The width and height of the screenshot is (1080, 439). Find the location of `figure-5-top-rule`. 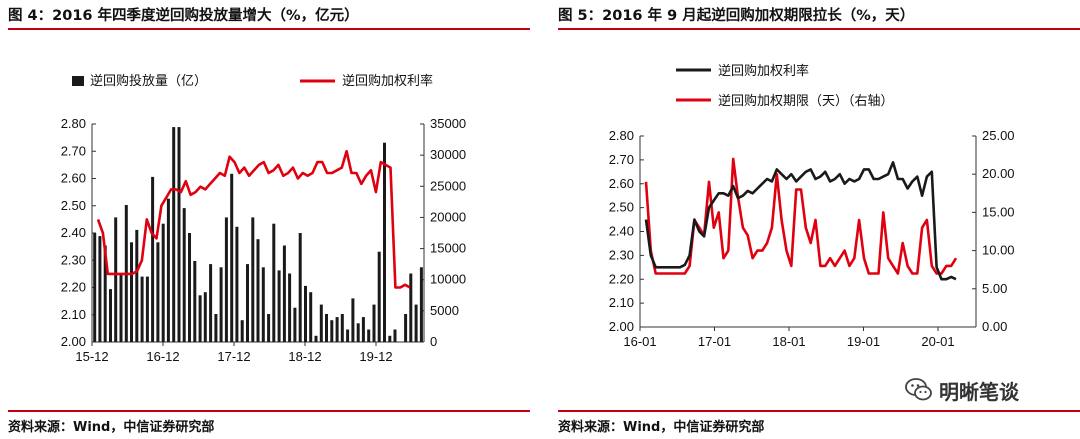

figure-5-top-rule is located at coordinates (819, 29).